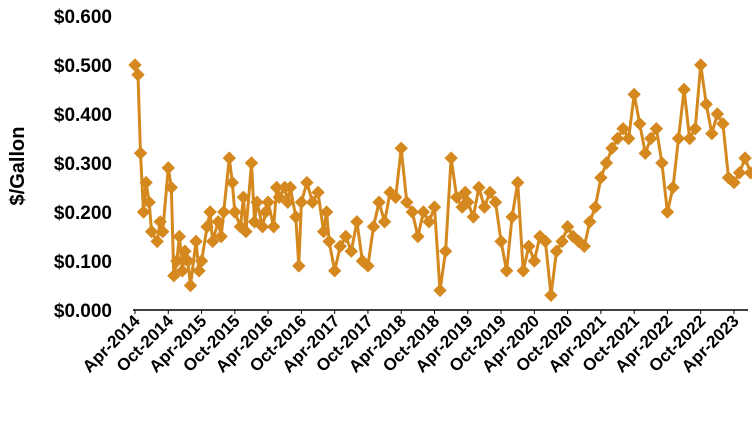 This screenshot has width=752, height=429. Describe the element at coordinates (83, 66) in the screenshot. I see `y-tick-label: $0.500` at that location.